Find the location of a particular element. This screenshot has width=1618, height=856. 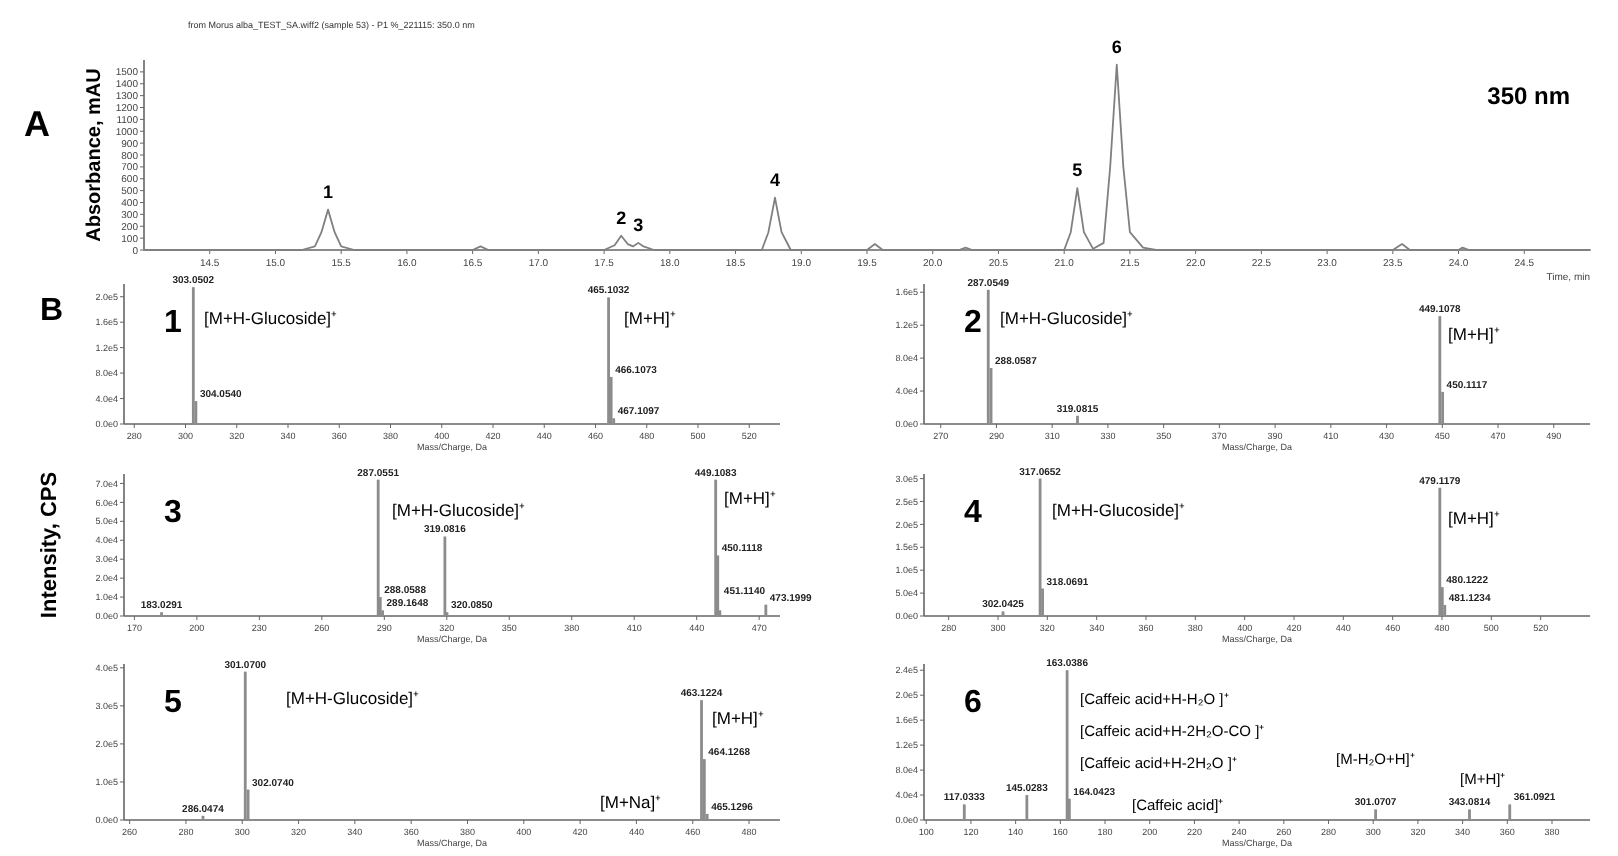

annotation: 6 is located at coordinates (1116, 46).